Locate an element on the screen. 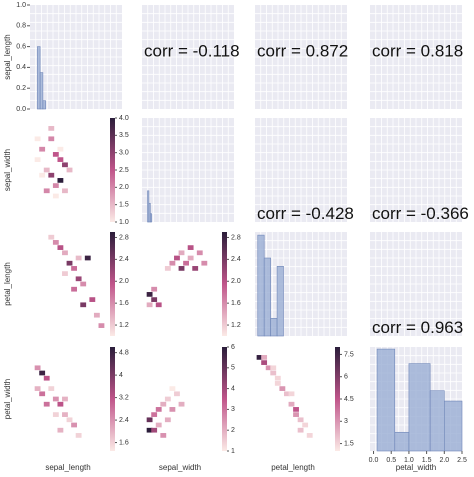 The image size is (474, 477). colorbar-tick-label: 7.5 is located at coordinates (349, 354).